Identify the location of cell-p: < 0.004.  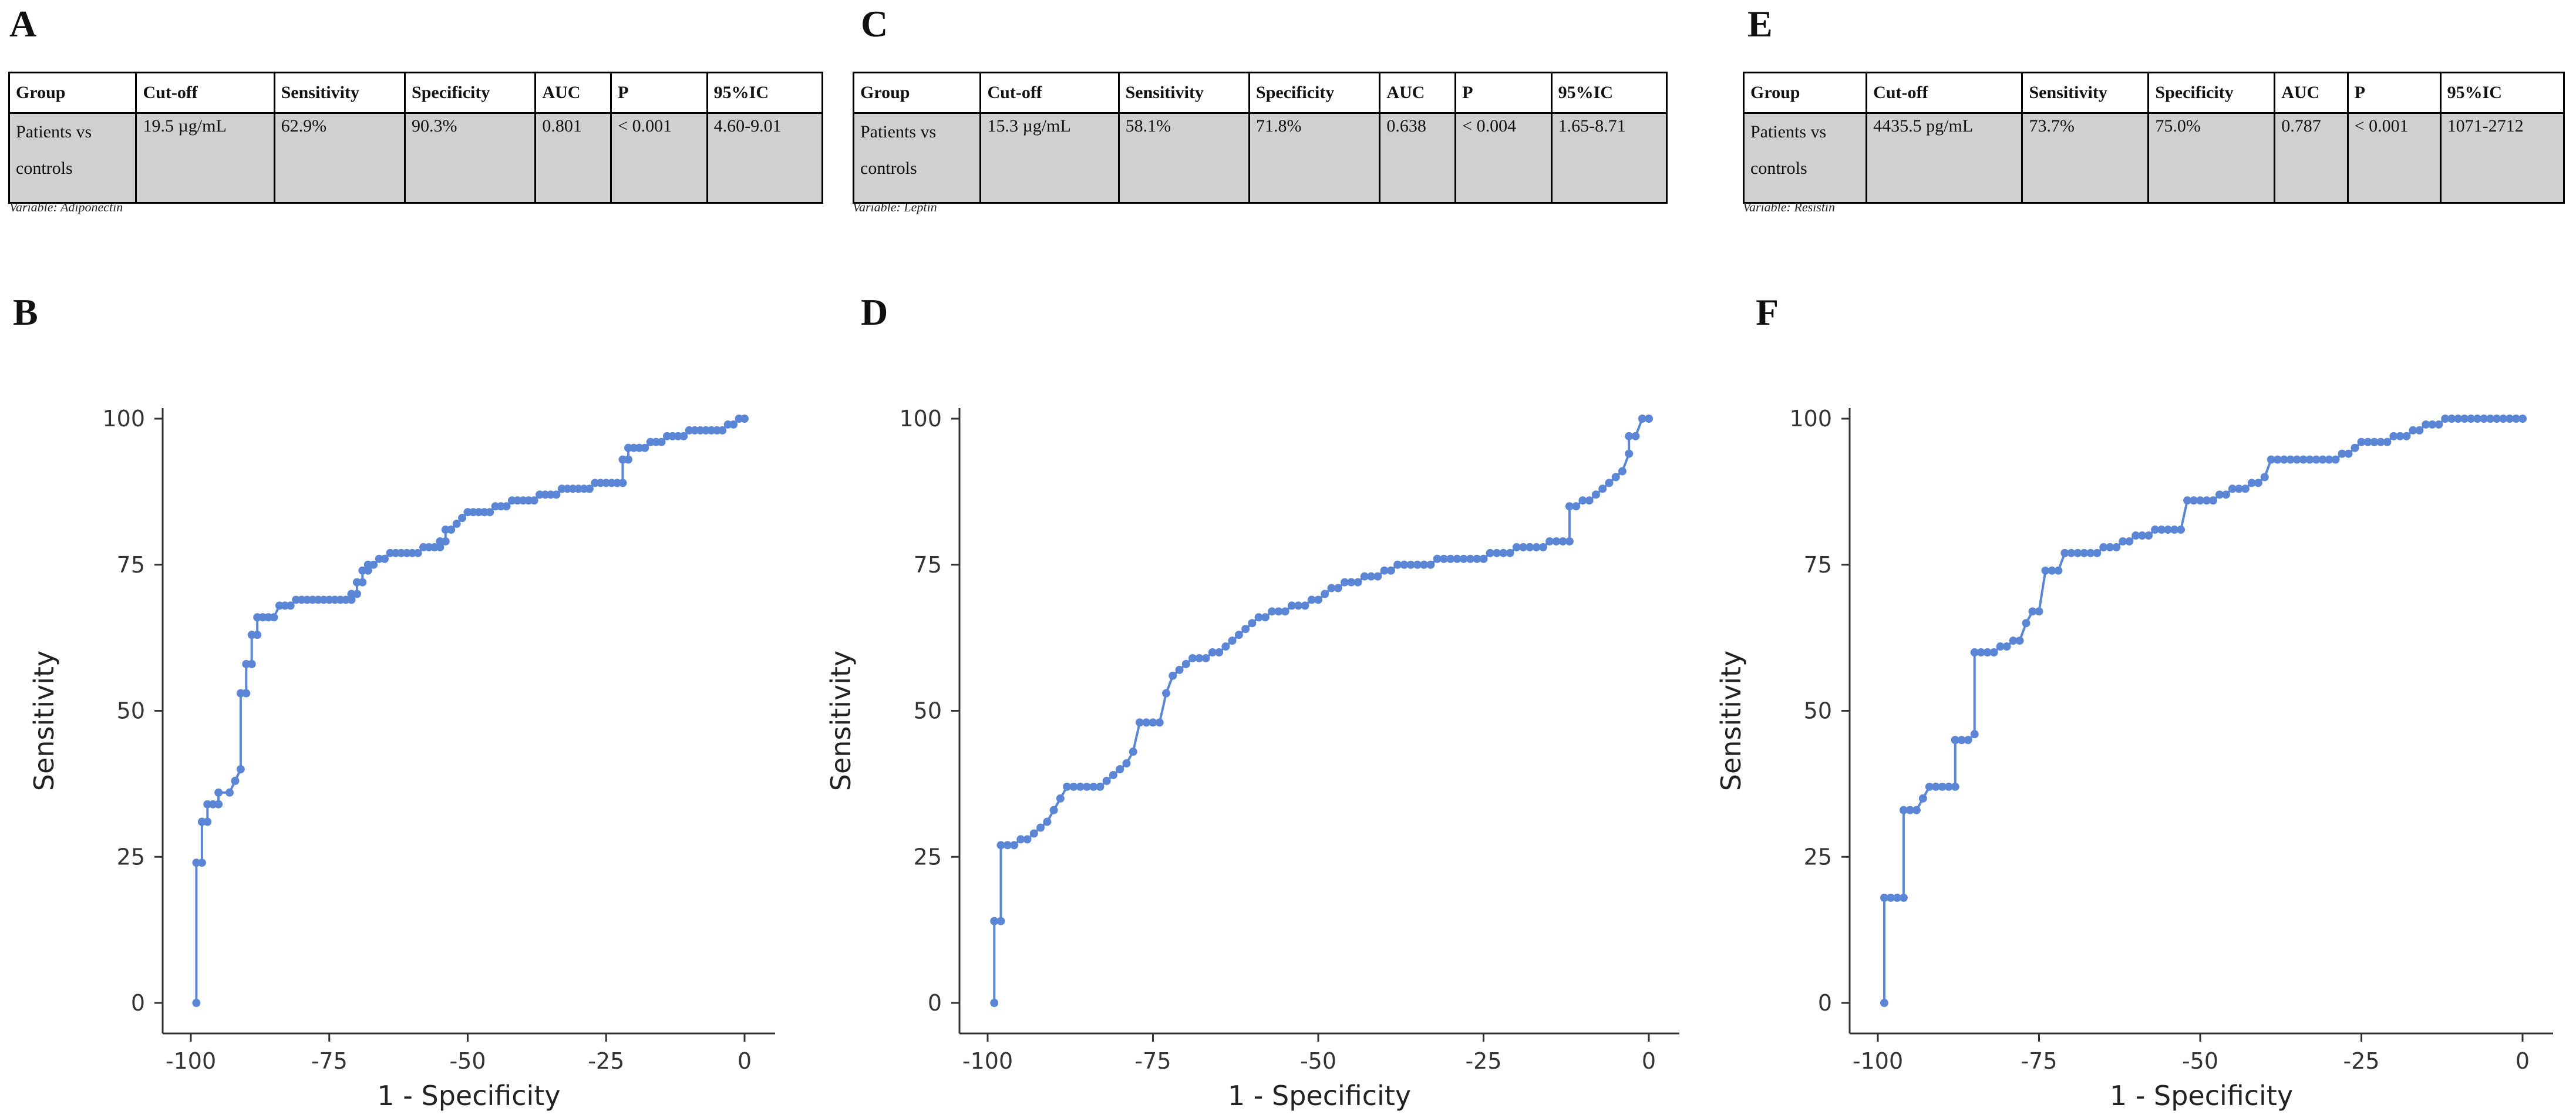
(1504, 158).